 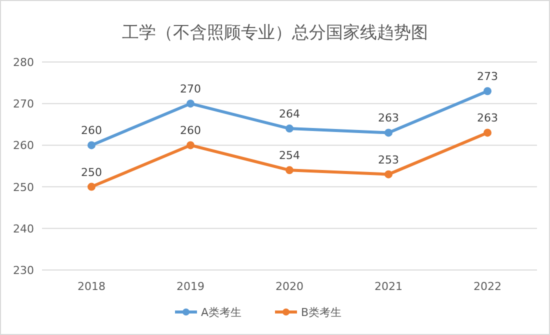 I want to click on x-tick-label: 2018, so click(x=92, y=286).